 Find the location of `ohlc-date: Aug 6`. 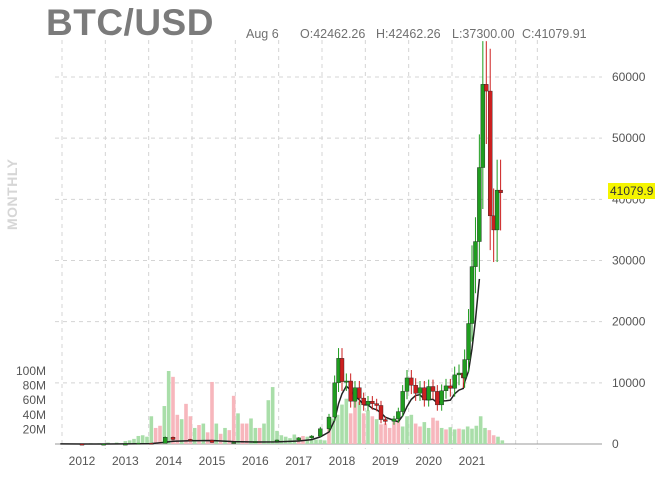

ohlc-date: Aug 6 is located at coordinates (262, 34).